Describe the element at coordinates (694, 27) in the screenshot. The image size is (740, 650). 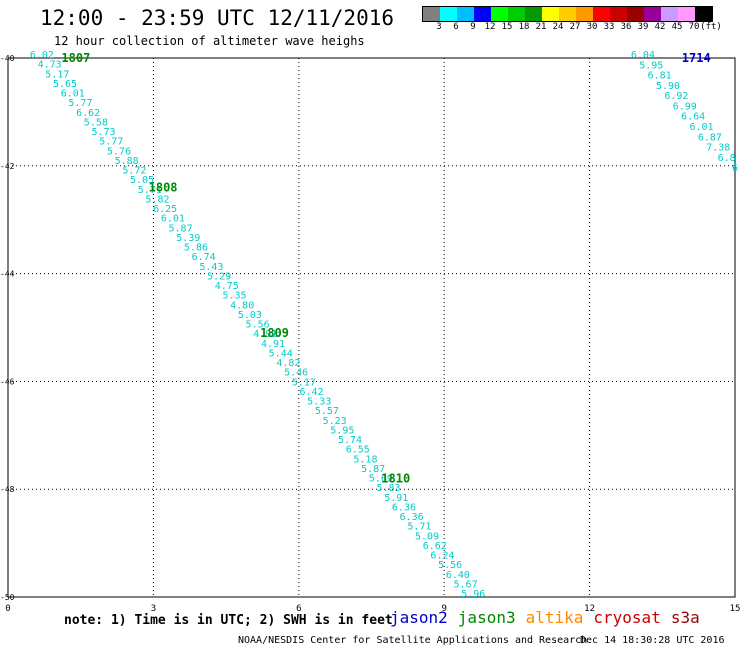
I see `legend-label: 70` at that location.